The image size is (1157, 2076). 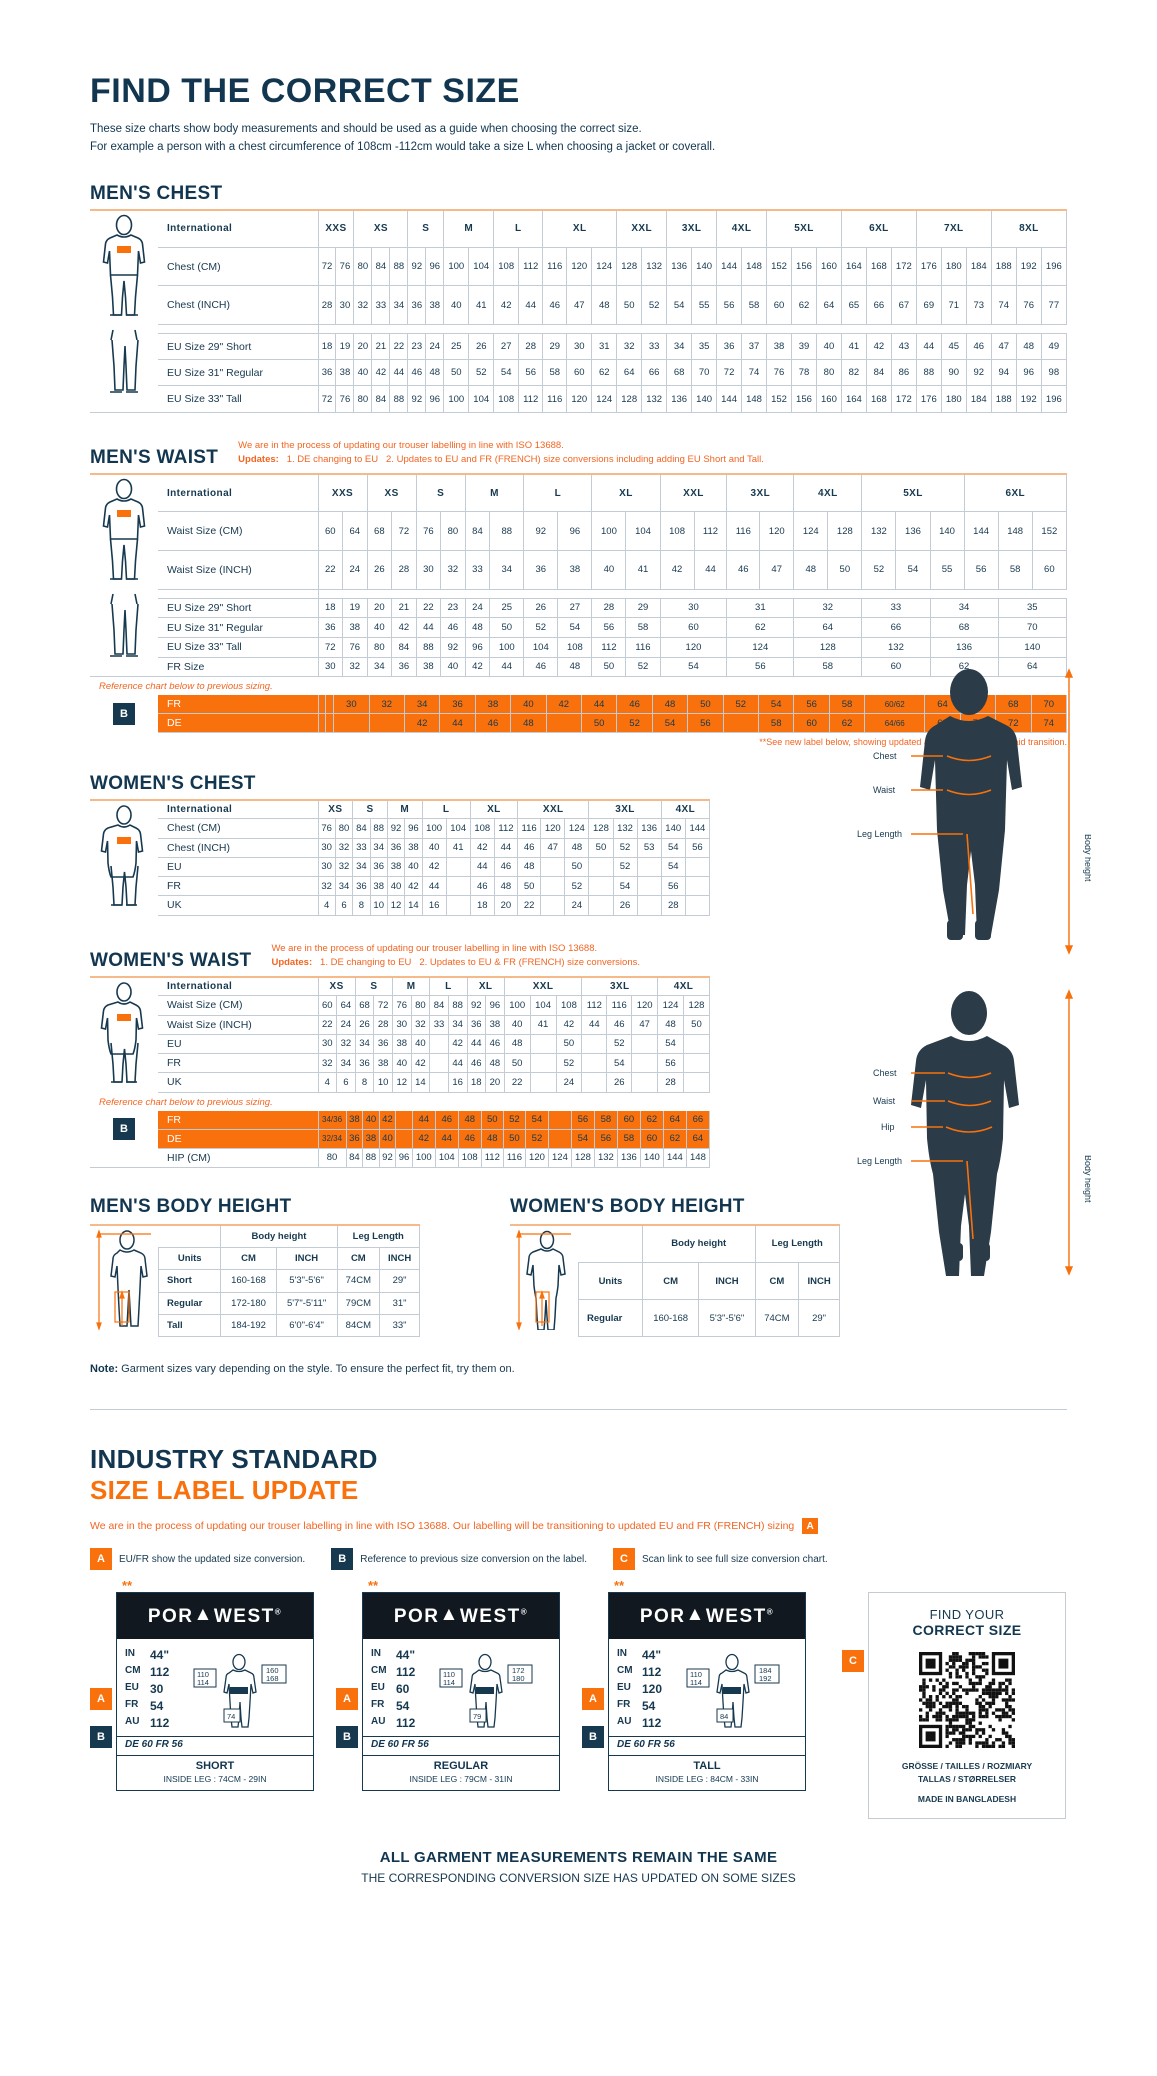 I want to click on size-code-value: 44", so click(x=652, y=1655).